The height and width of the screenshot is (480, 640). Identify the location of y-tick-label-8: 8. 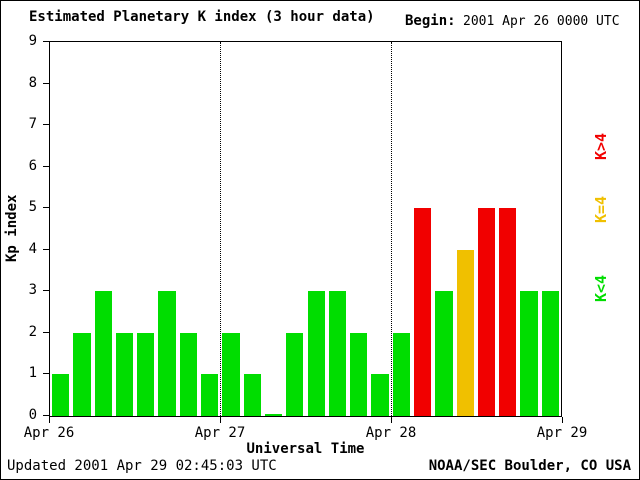
(32, 82).